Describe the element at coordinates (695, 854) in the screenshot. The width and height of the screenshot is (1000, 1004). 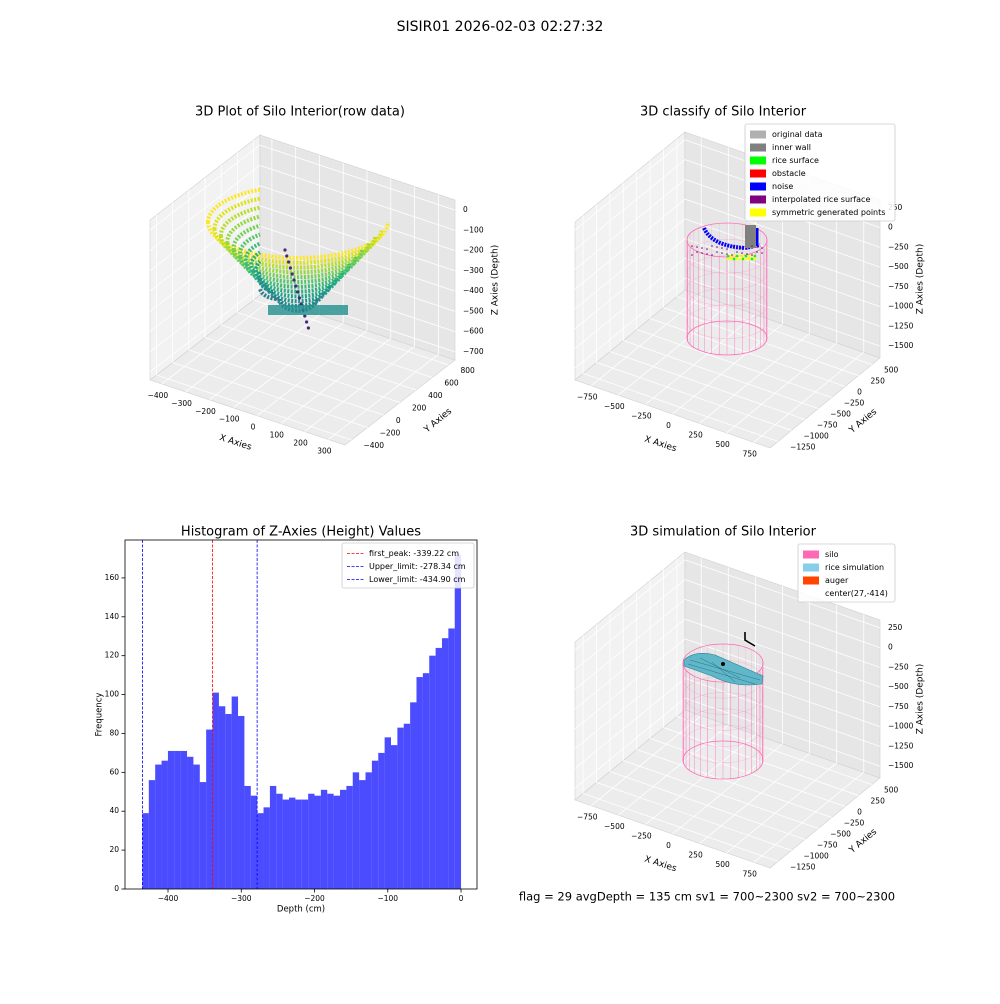
I see `x-tick-label: 250` at that location.